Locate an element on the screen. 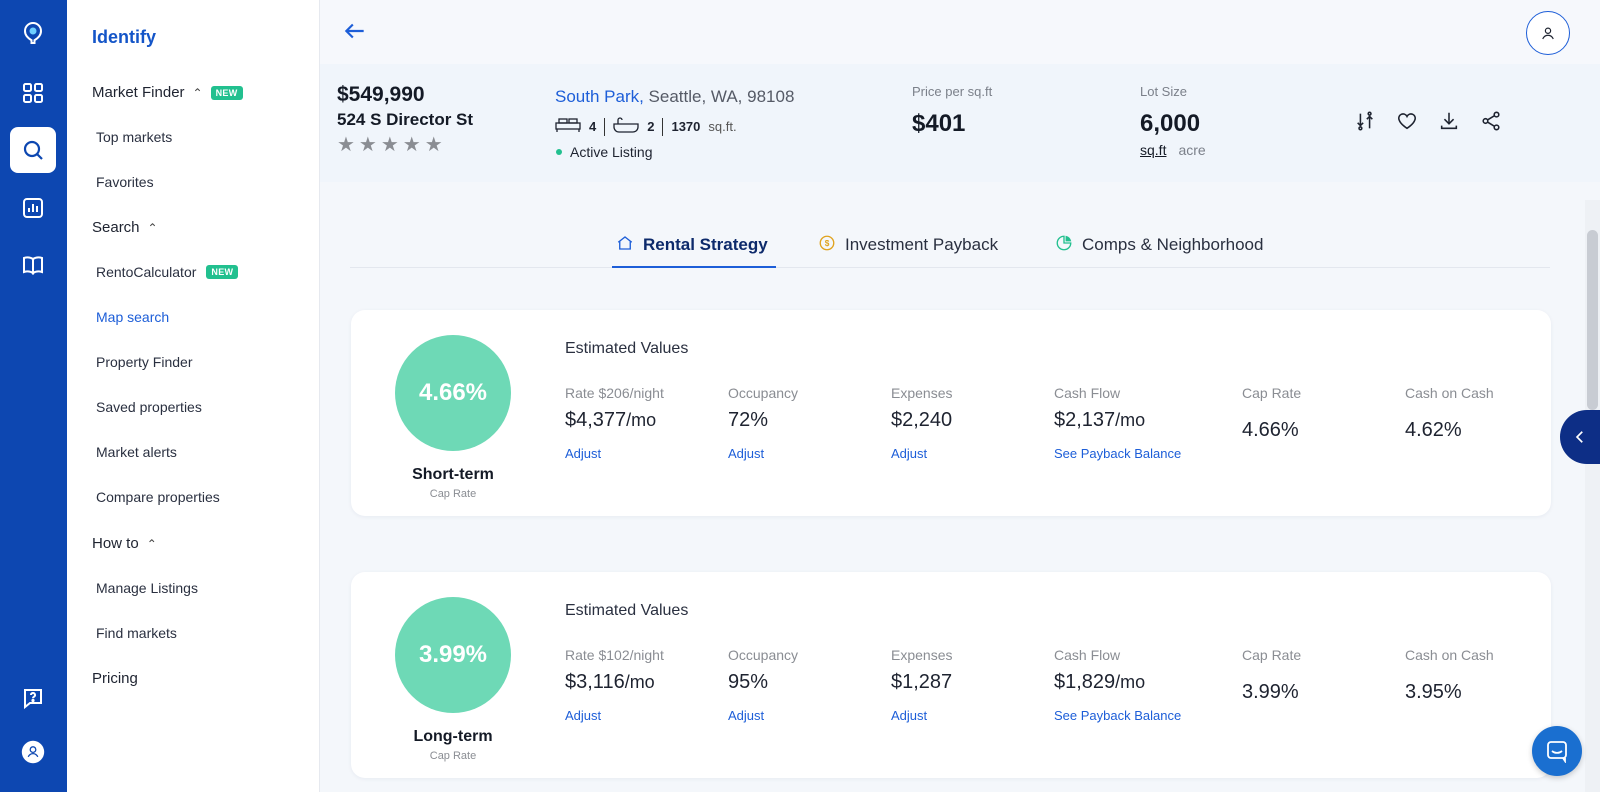 This screenshot has width=1600, height=792. property-features: 4 2 1370 sq.ft. is located at coordinates (646, 126).